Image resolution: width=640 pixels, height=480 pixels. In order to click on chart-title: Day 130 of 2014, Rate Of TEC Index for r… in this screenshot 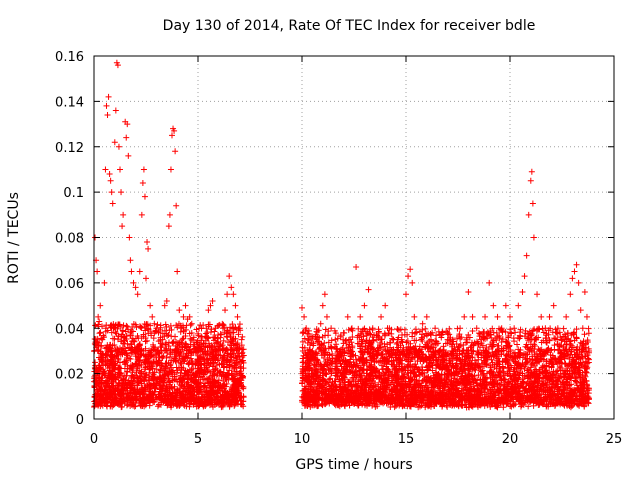, I will do `click(349, 26)`.